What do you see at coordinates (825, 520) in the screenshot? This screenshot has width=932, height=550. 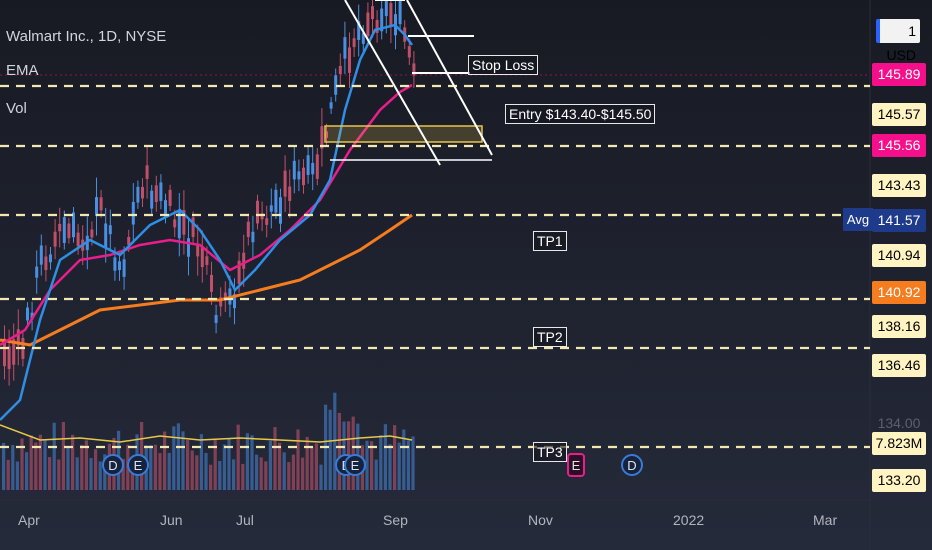 I see `x-label-mar: Mar` at bounding box center [825, 520].